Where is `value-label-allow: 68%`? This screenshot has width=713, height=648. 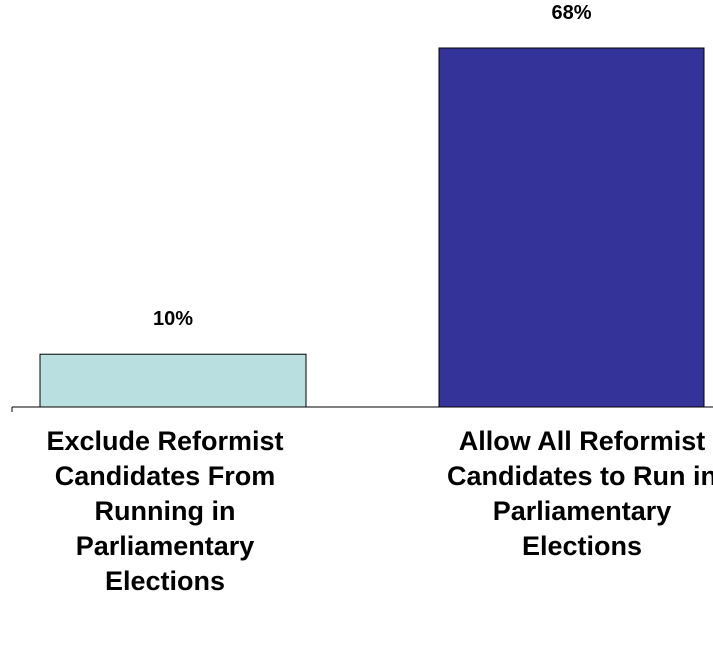
value-label-allow: 68% is located at coordinates (571, 13).